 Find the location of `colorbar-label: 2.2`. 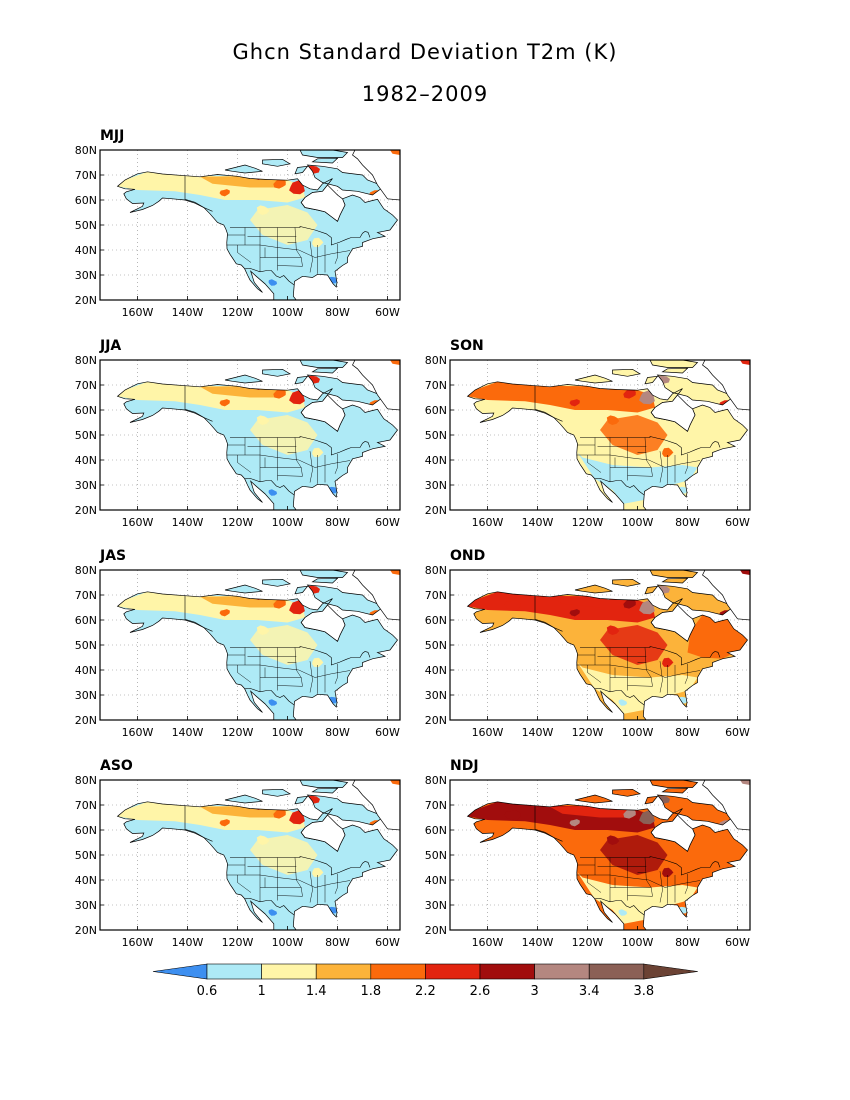

colorbar-label: 2.2 is located at coordinates (425, 991).